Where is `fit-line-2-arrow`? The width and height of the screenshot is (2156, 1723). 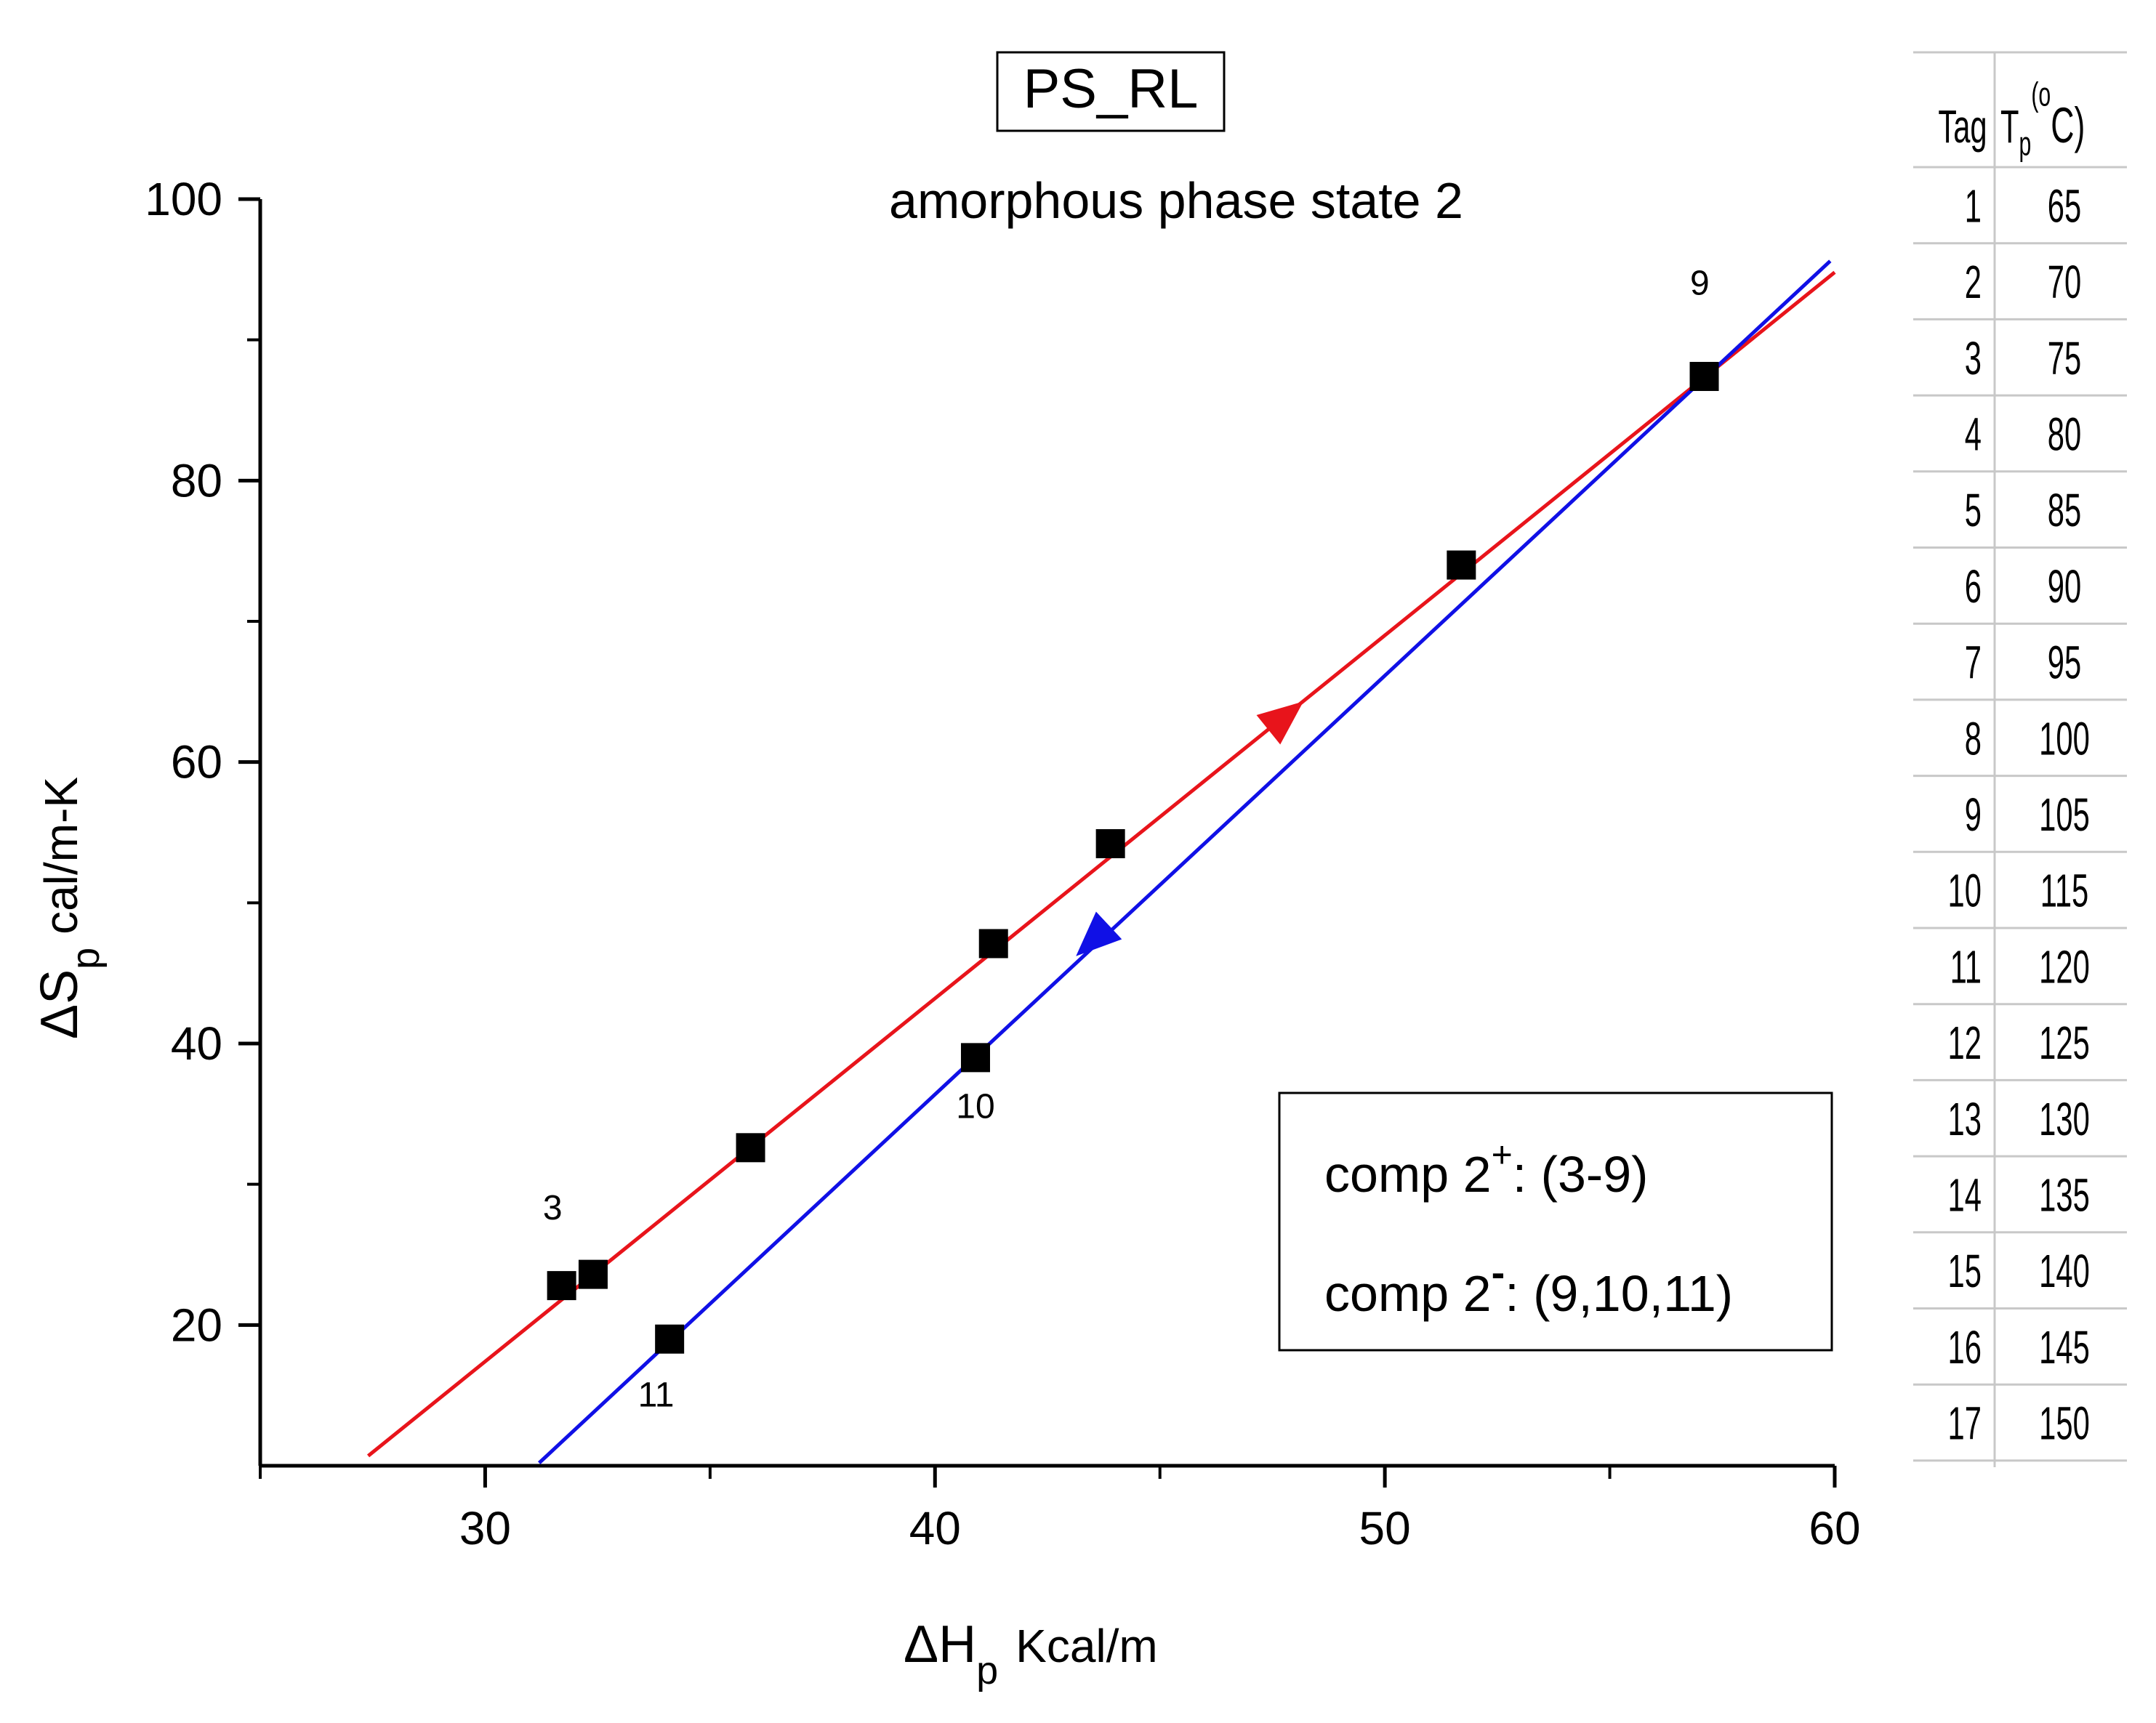 fit-line-2-arrow is located at coordinates (1099, 934).